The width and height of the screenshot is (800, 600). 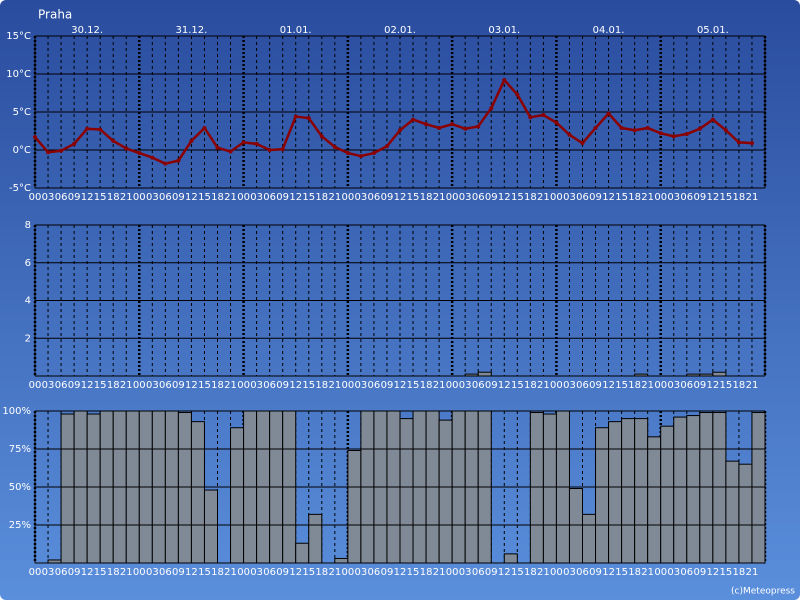 I want to click on footer: (c)Meteopress, so click(x=763, y=592).